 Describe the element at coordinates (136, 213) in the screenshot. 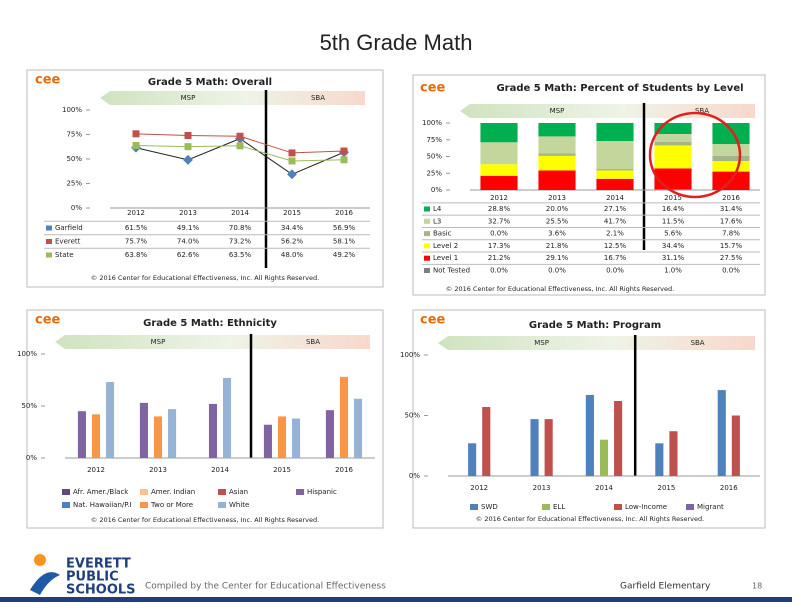

I see `x-tick-label: 2012` at that location.